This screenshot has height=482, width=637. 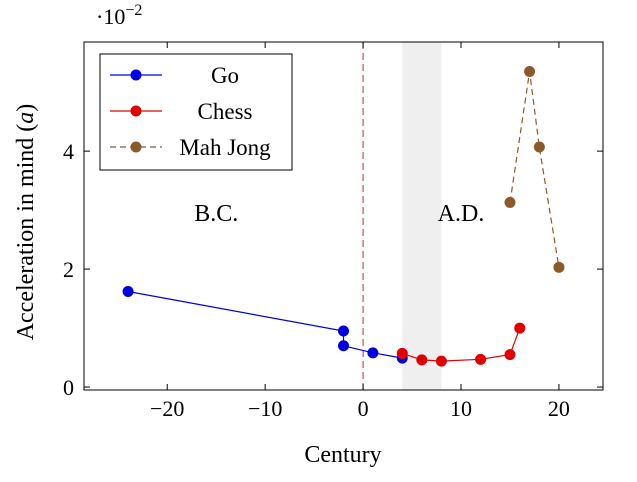 What do you see at coordinates (265, 324) in the screenshot?
I see `series-line-go` at bounding box center [265, 324].